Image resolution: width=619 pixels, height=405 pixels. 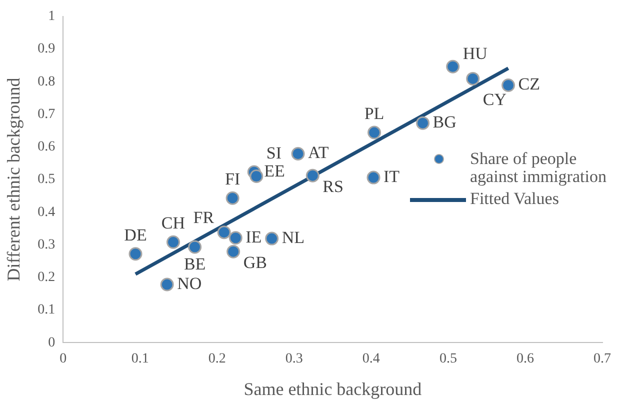 What do you see at coordinates (52, 16) in the screenshot?
I see `y-tick-label: 1` at bounding box center [52, 16].